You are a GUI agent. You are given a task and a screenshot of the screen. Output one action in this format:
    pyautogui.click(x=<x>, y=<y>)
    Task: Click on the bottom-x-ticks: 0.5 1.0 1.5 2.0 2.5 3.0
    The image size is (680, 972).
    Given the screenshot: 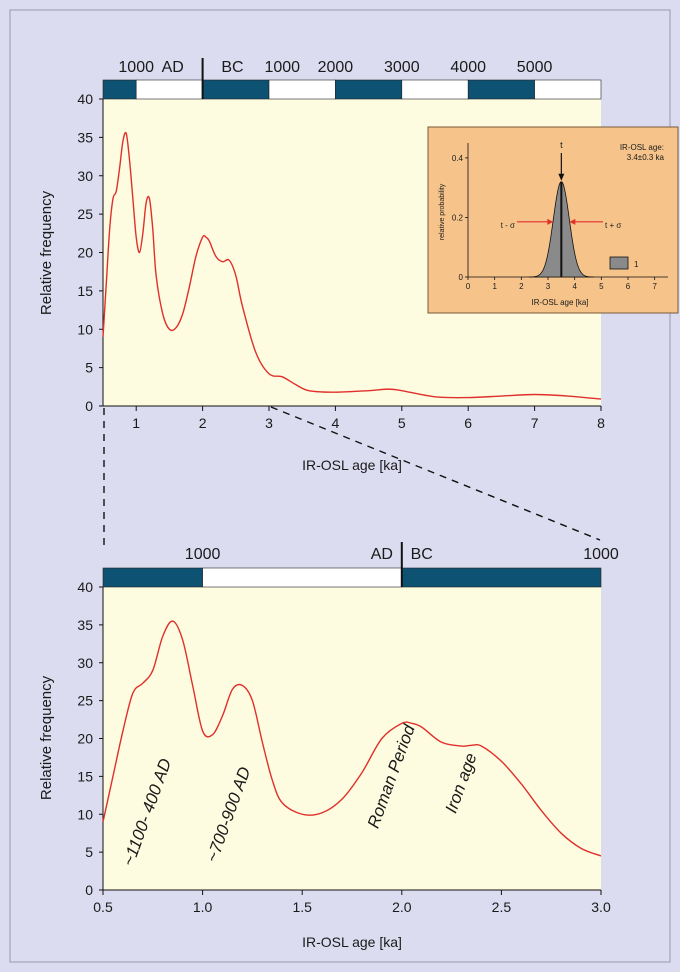 What is the action you would take?
    pyautogui.click(x=352, y=902)
    